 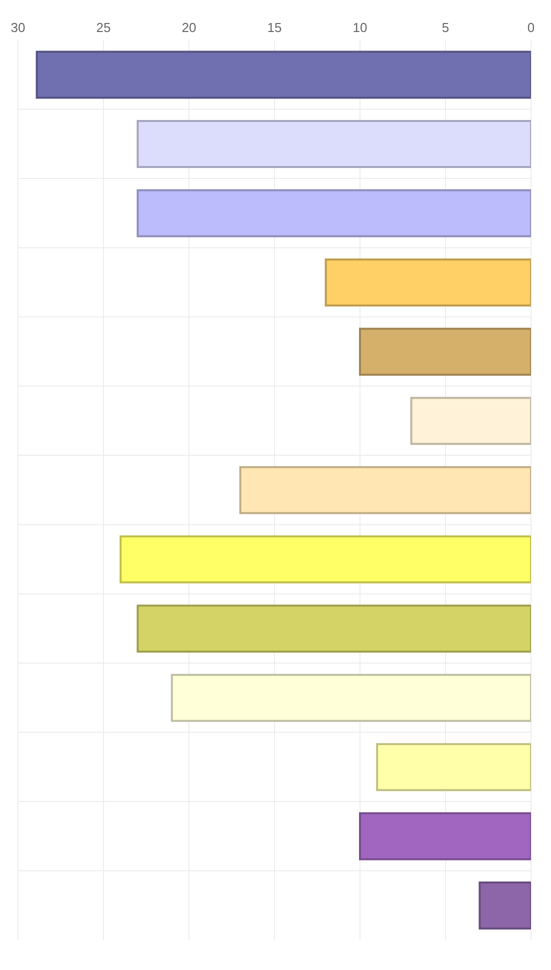 I want to click on x-tick-label: 10, so click(x=360, y=27).